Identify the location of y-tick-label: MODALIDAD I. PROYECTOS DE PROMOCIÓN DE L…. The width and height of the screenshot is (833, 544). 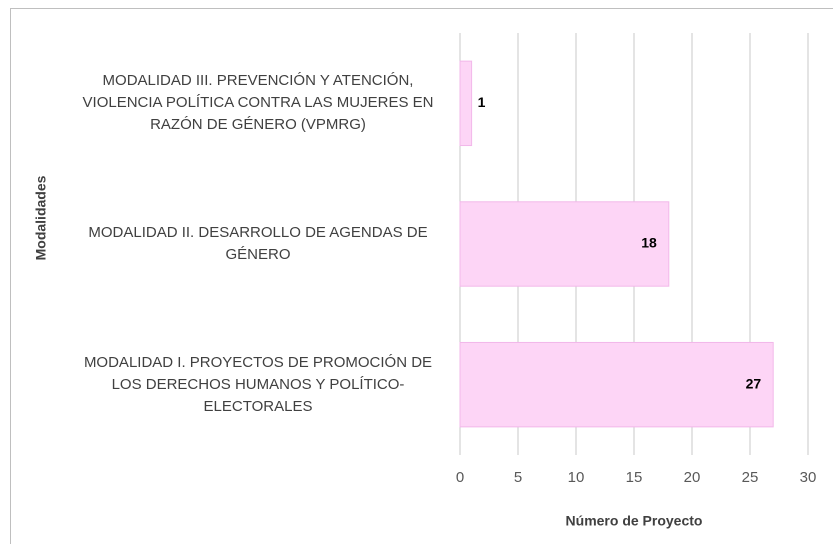
(258, 384).